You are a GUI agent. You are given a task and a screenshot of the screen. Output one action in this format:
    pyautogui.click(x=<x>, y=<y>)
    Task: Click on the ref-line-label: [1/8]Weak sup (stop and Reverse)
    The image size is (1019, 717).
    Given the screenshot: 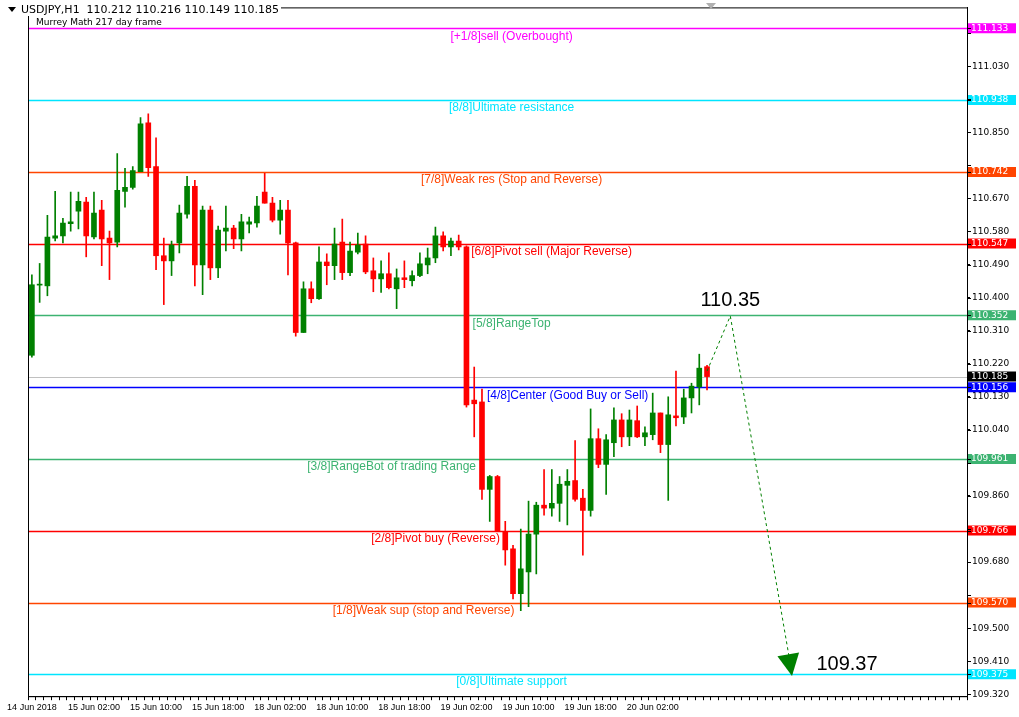 What is the action you would take?
    pyautogui.click(x=423, y=609)
    